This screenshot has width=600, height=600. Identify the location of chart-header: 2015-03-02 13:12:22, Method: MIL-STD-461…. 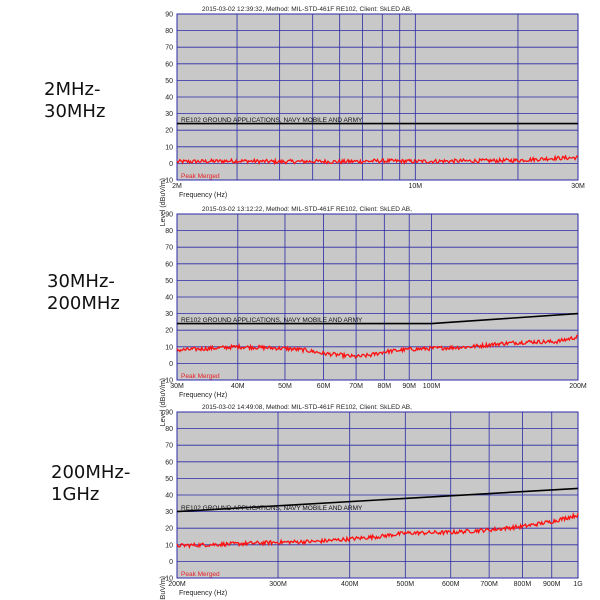
(307, 209).